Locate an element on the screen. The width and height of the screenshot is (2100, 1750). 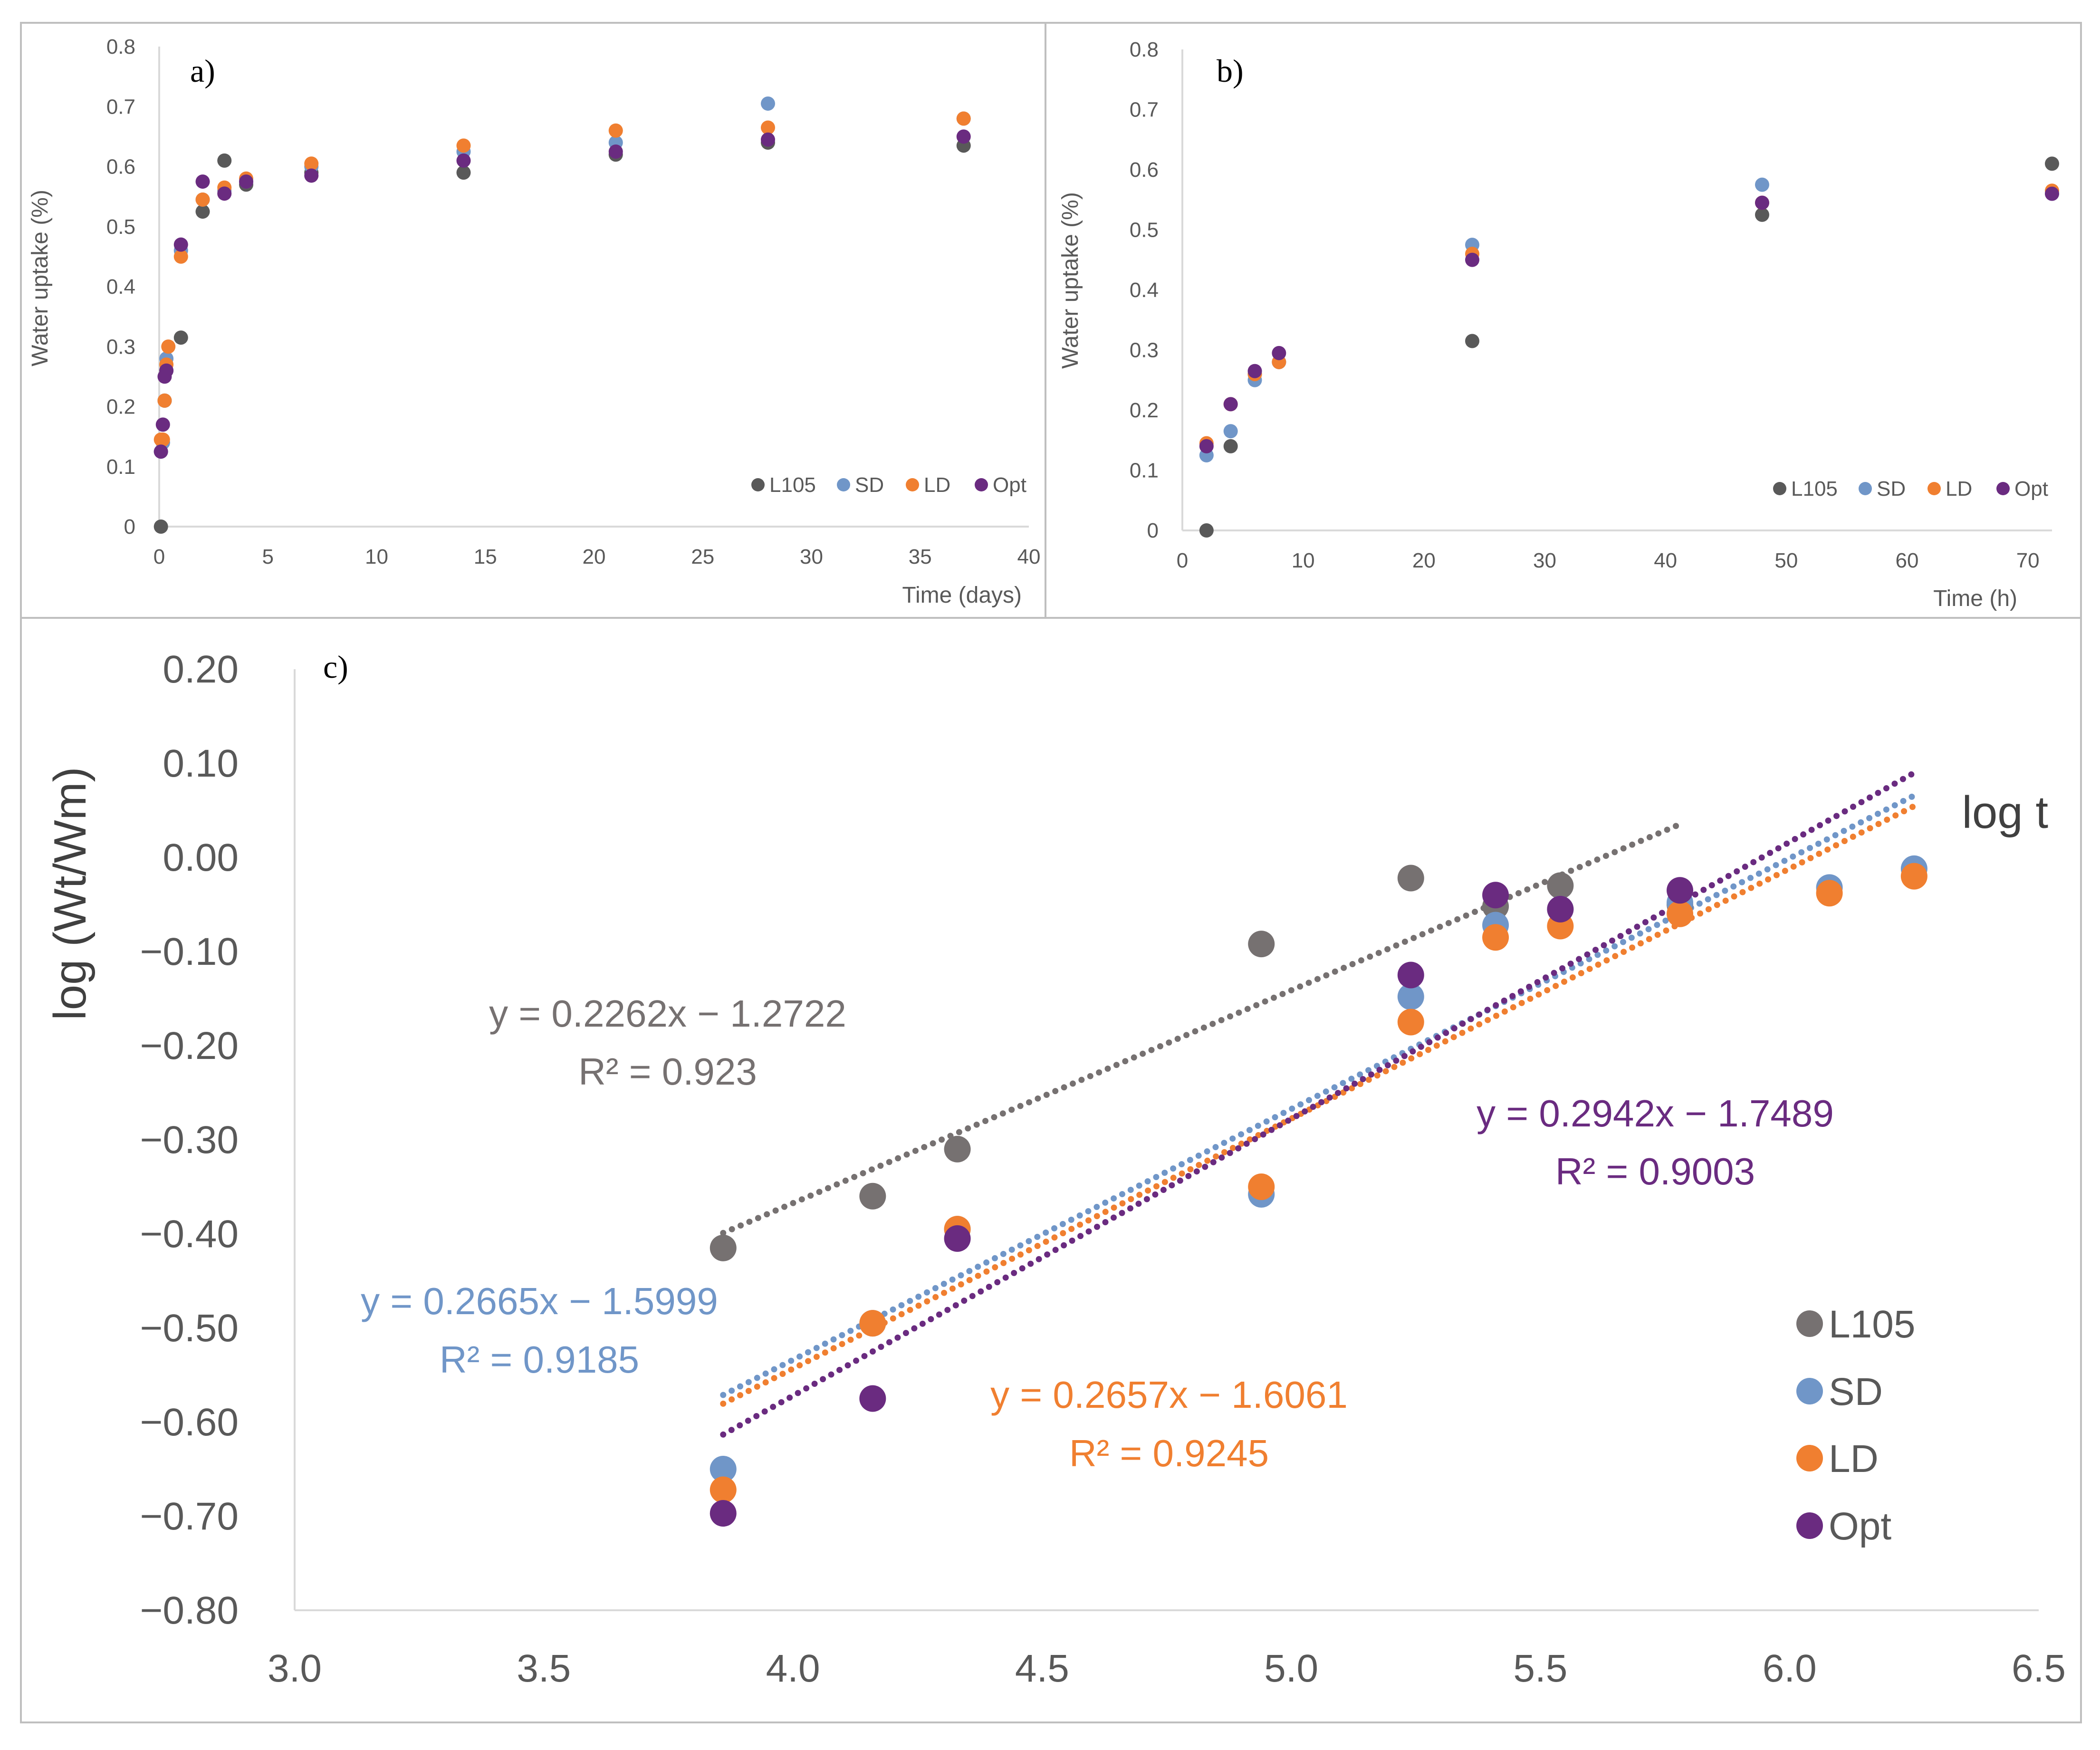
x-tick-label: 5.0 is located at coordinates (1291, 1669).